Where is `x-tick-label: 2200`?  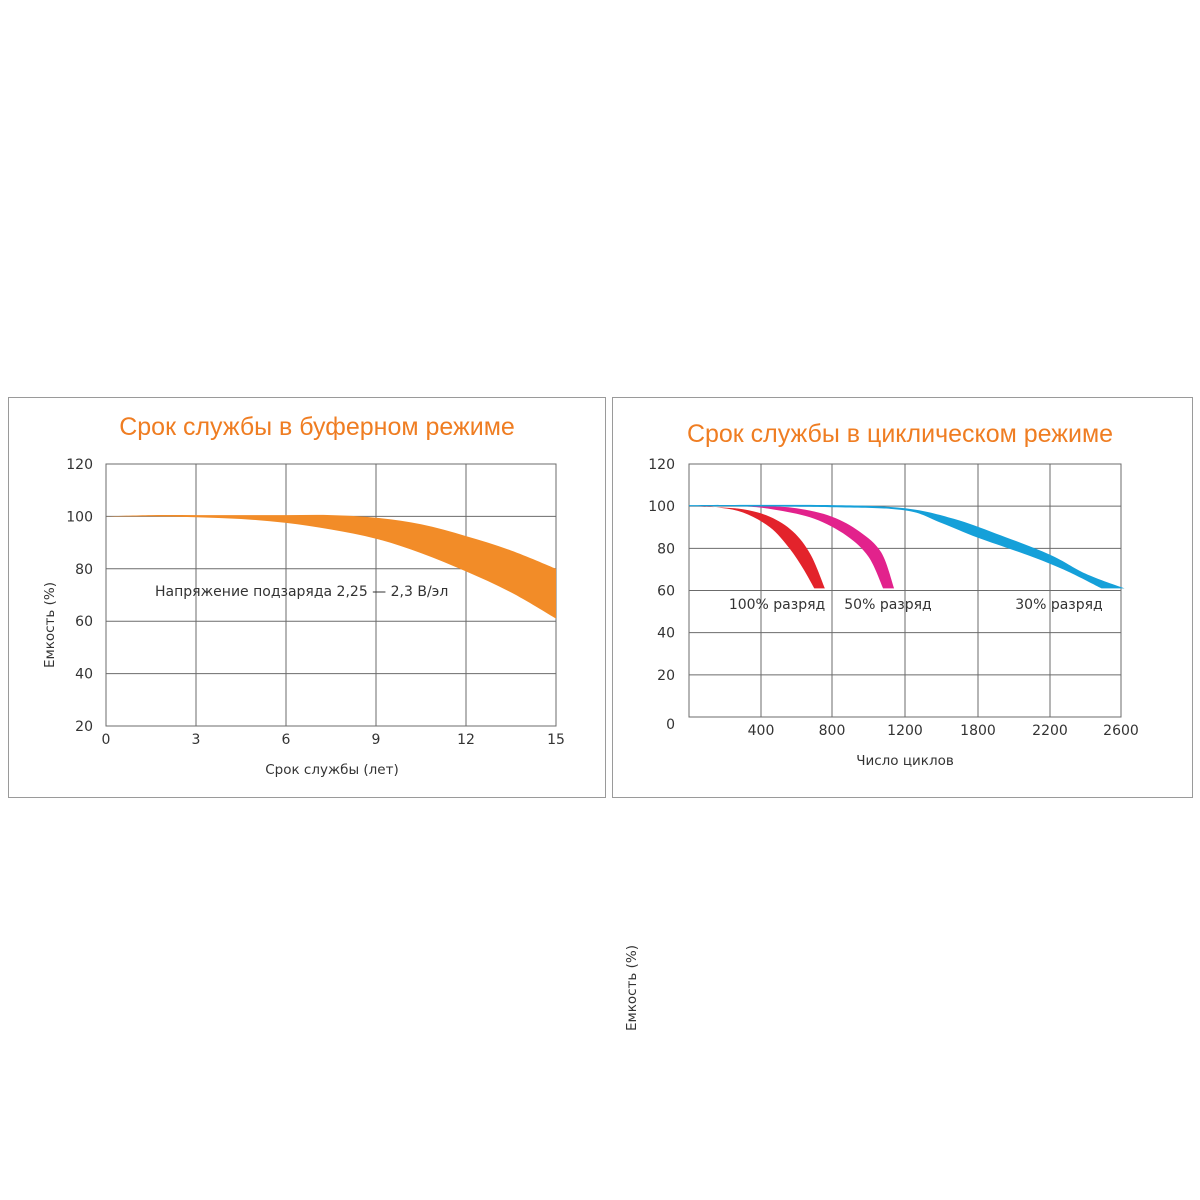
x-tick-label: 2200 is located at coordinates (1050, 731).